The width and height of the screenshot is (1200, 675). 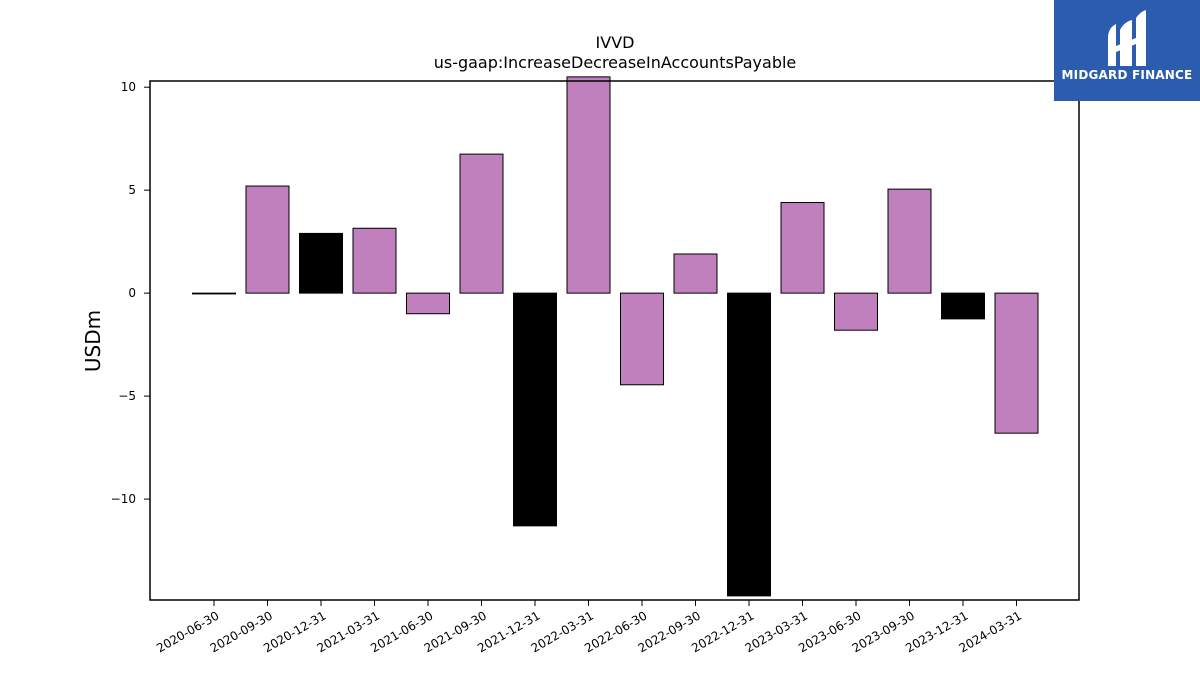 I want to click on logo-mark-icon, so click(x=1127, y=38).